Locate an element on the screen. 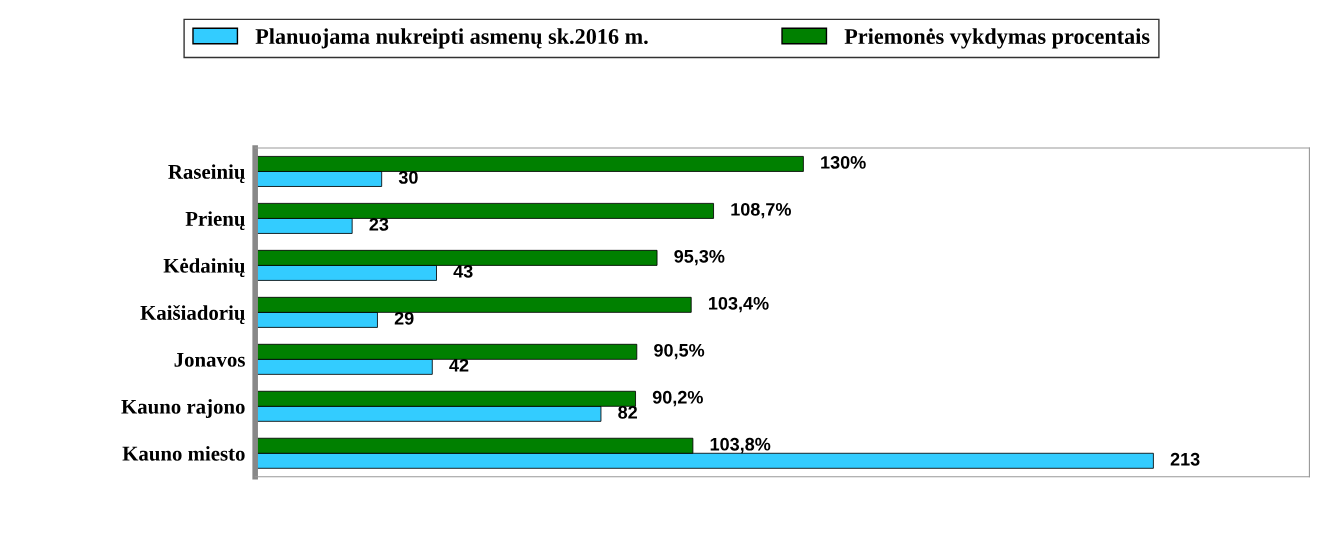  data-label: 82 is located at coordinates (627, 412).